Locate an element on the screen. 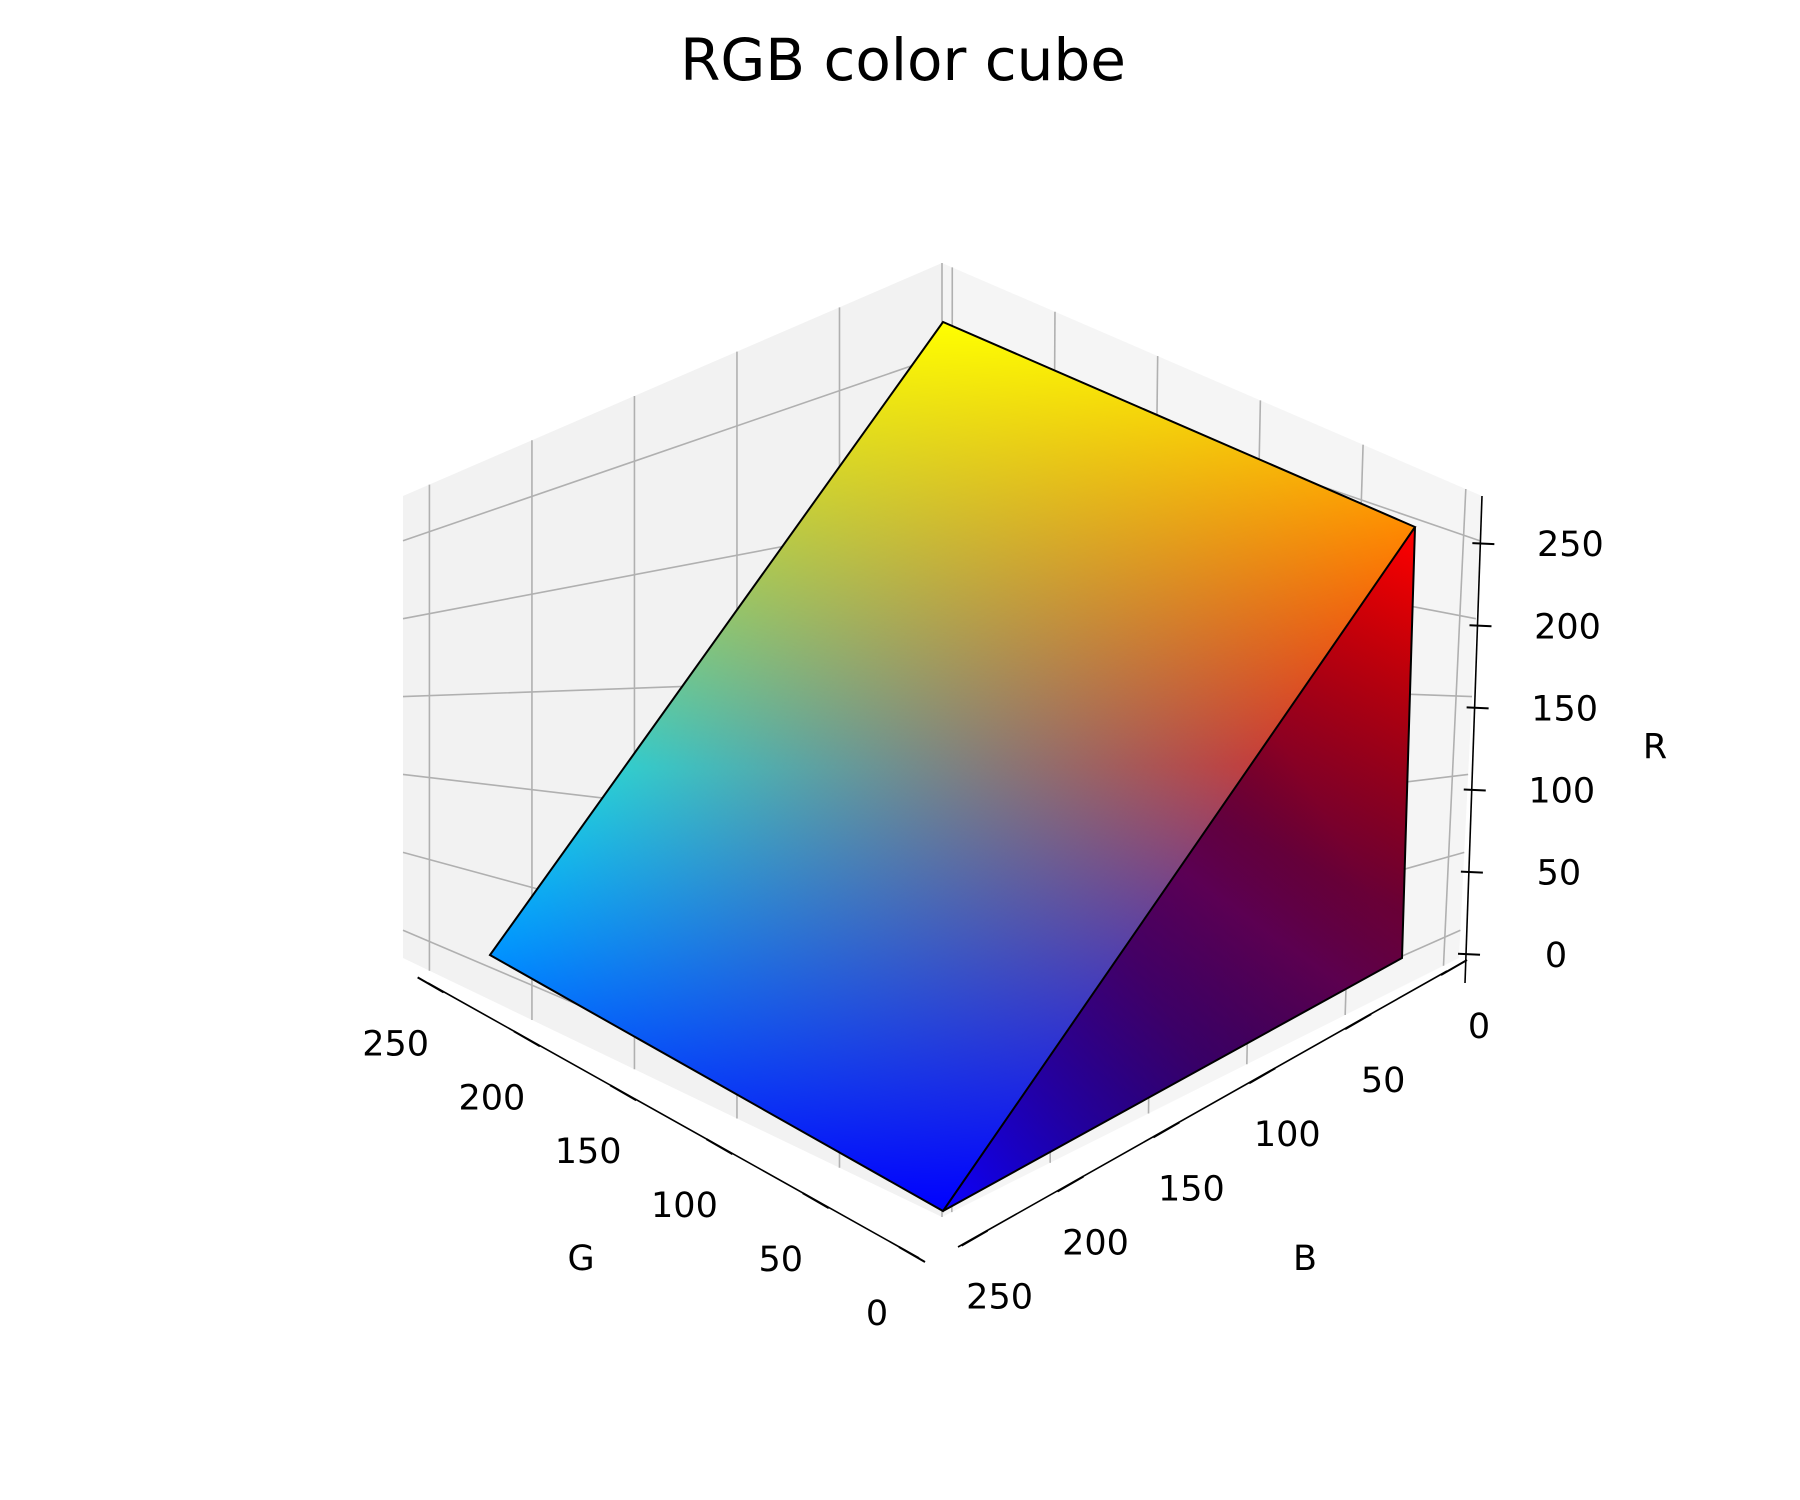  g-tick-label: 150 is located at coordinates (588, 1152).